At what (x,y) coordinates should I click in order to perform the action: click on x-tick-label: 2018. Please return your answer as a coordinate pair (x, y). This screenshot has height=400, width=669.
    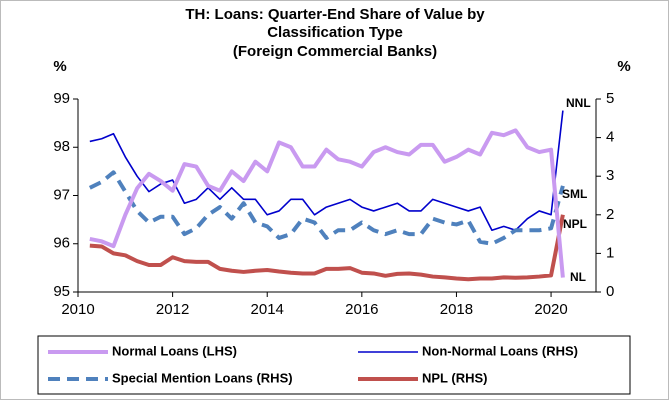
    Looking at the image, I should click on (456, 309).